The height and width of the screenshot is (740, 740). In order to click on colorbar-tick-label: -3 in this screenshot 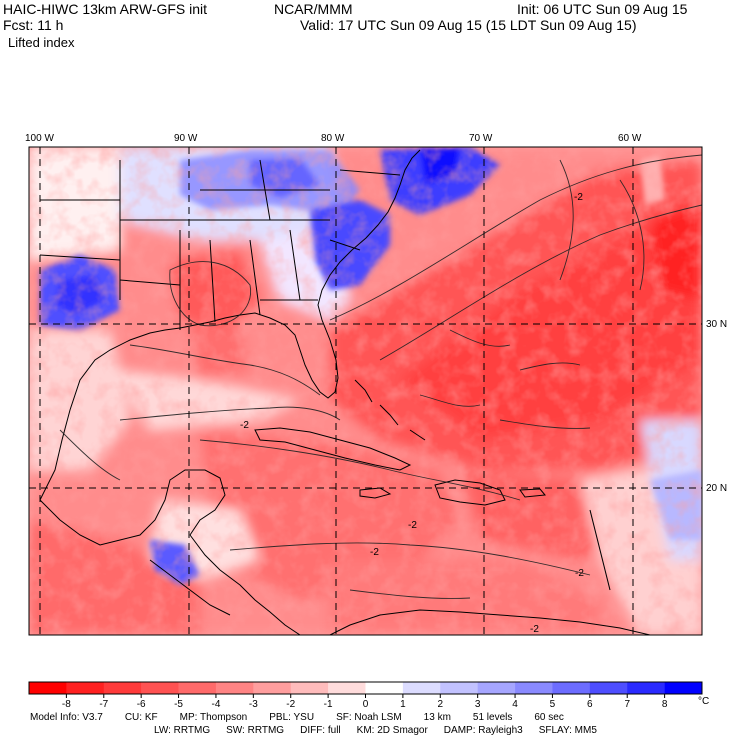, I will do `click(253, 704)`.